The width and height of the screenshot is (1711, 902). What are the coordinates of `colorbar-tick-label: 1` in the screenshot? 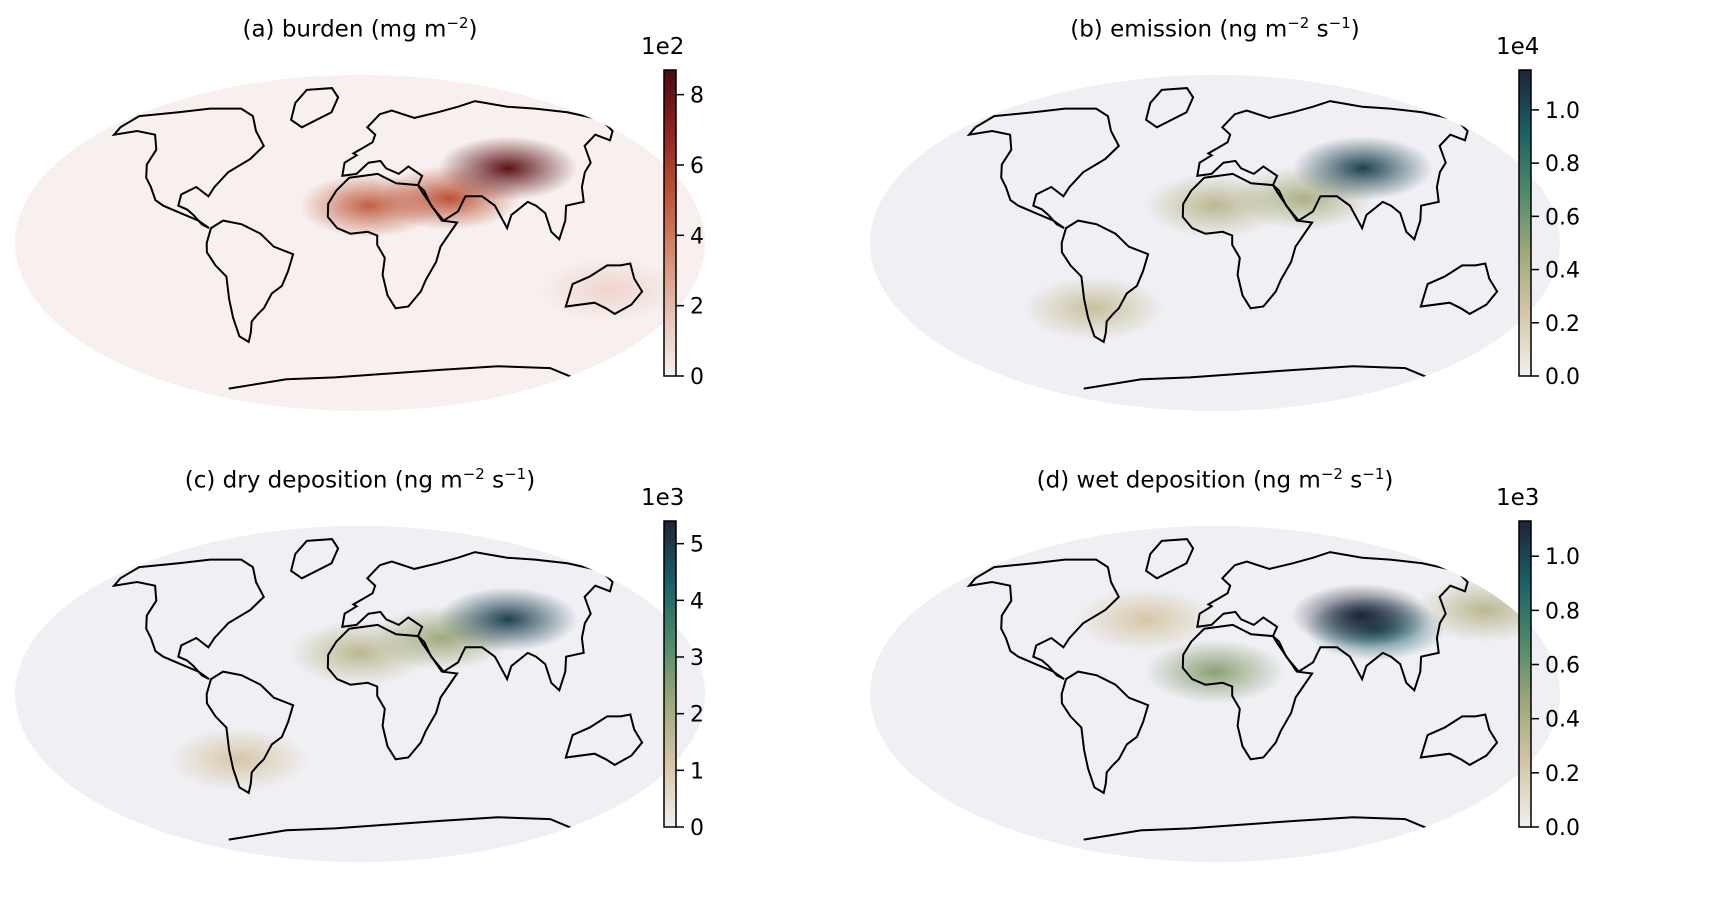 It's located at (697, 771).